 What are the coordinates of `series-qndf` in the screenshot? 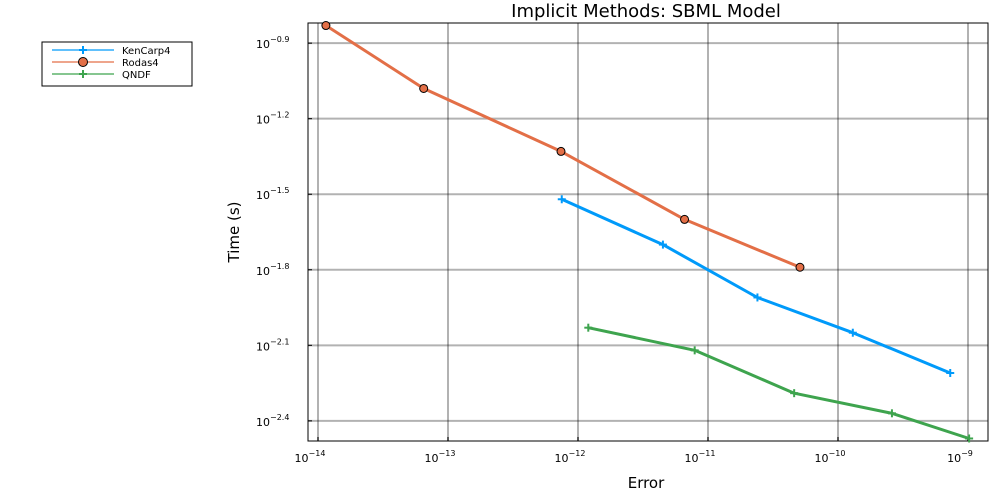 It's located at (779, 383).